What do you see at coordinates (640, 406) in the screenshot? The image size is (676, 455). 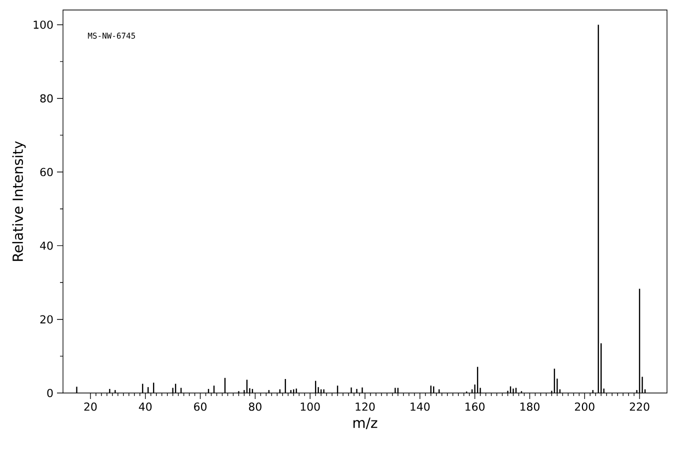 I see `x-tick-label: 220` at bounding box center [640, 406].